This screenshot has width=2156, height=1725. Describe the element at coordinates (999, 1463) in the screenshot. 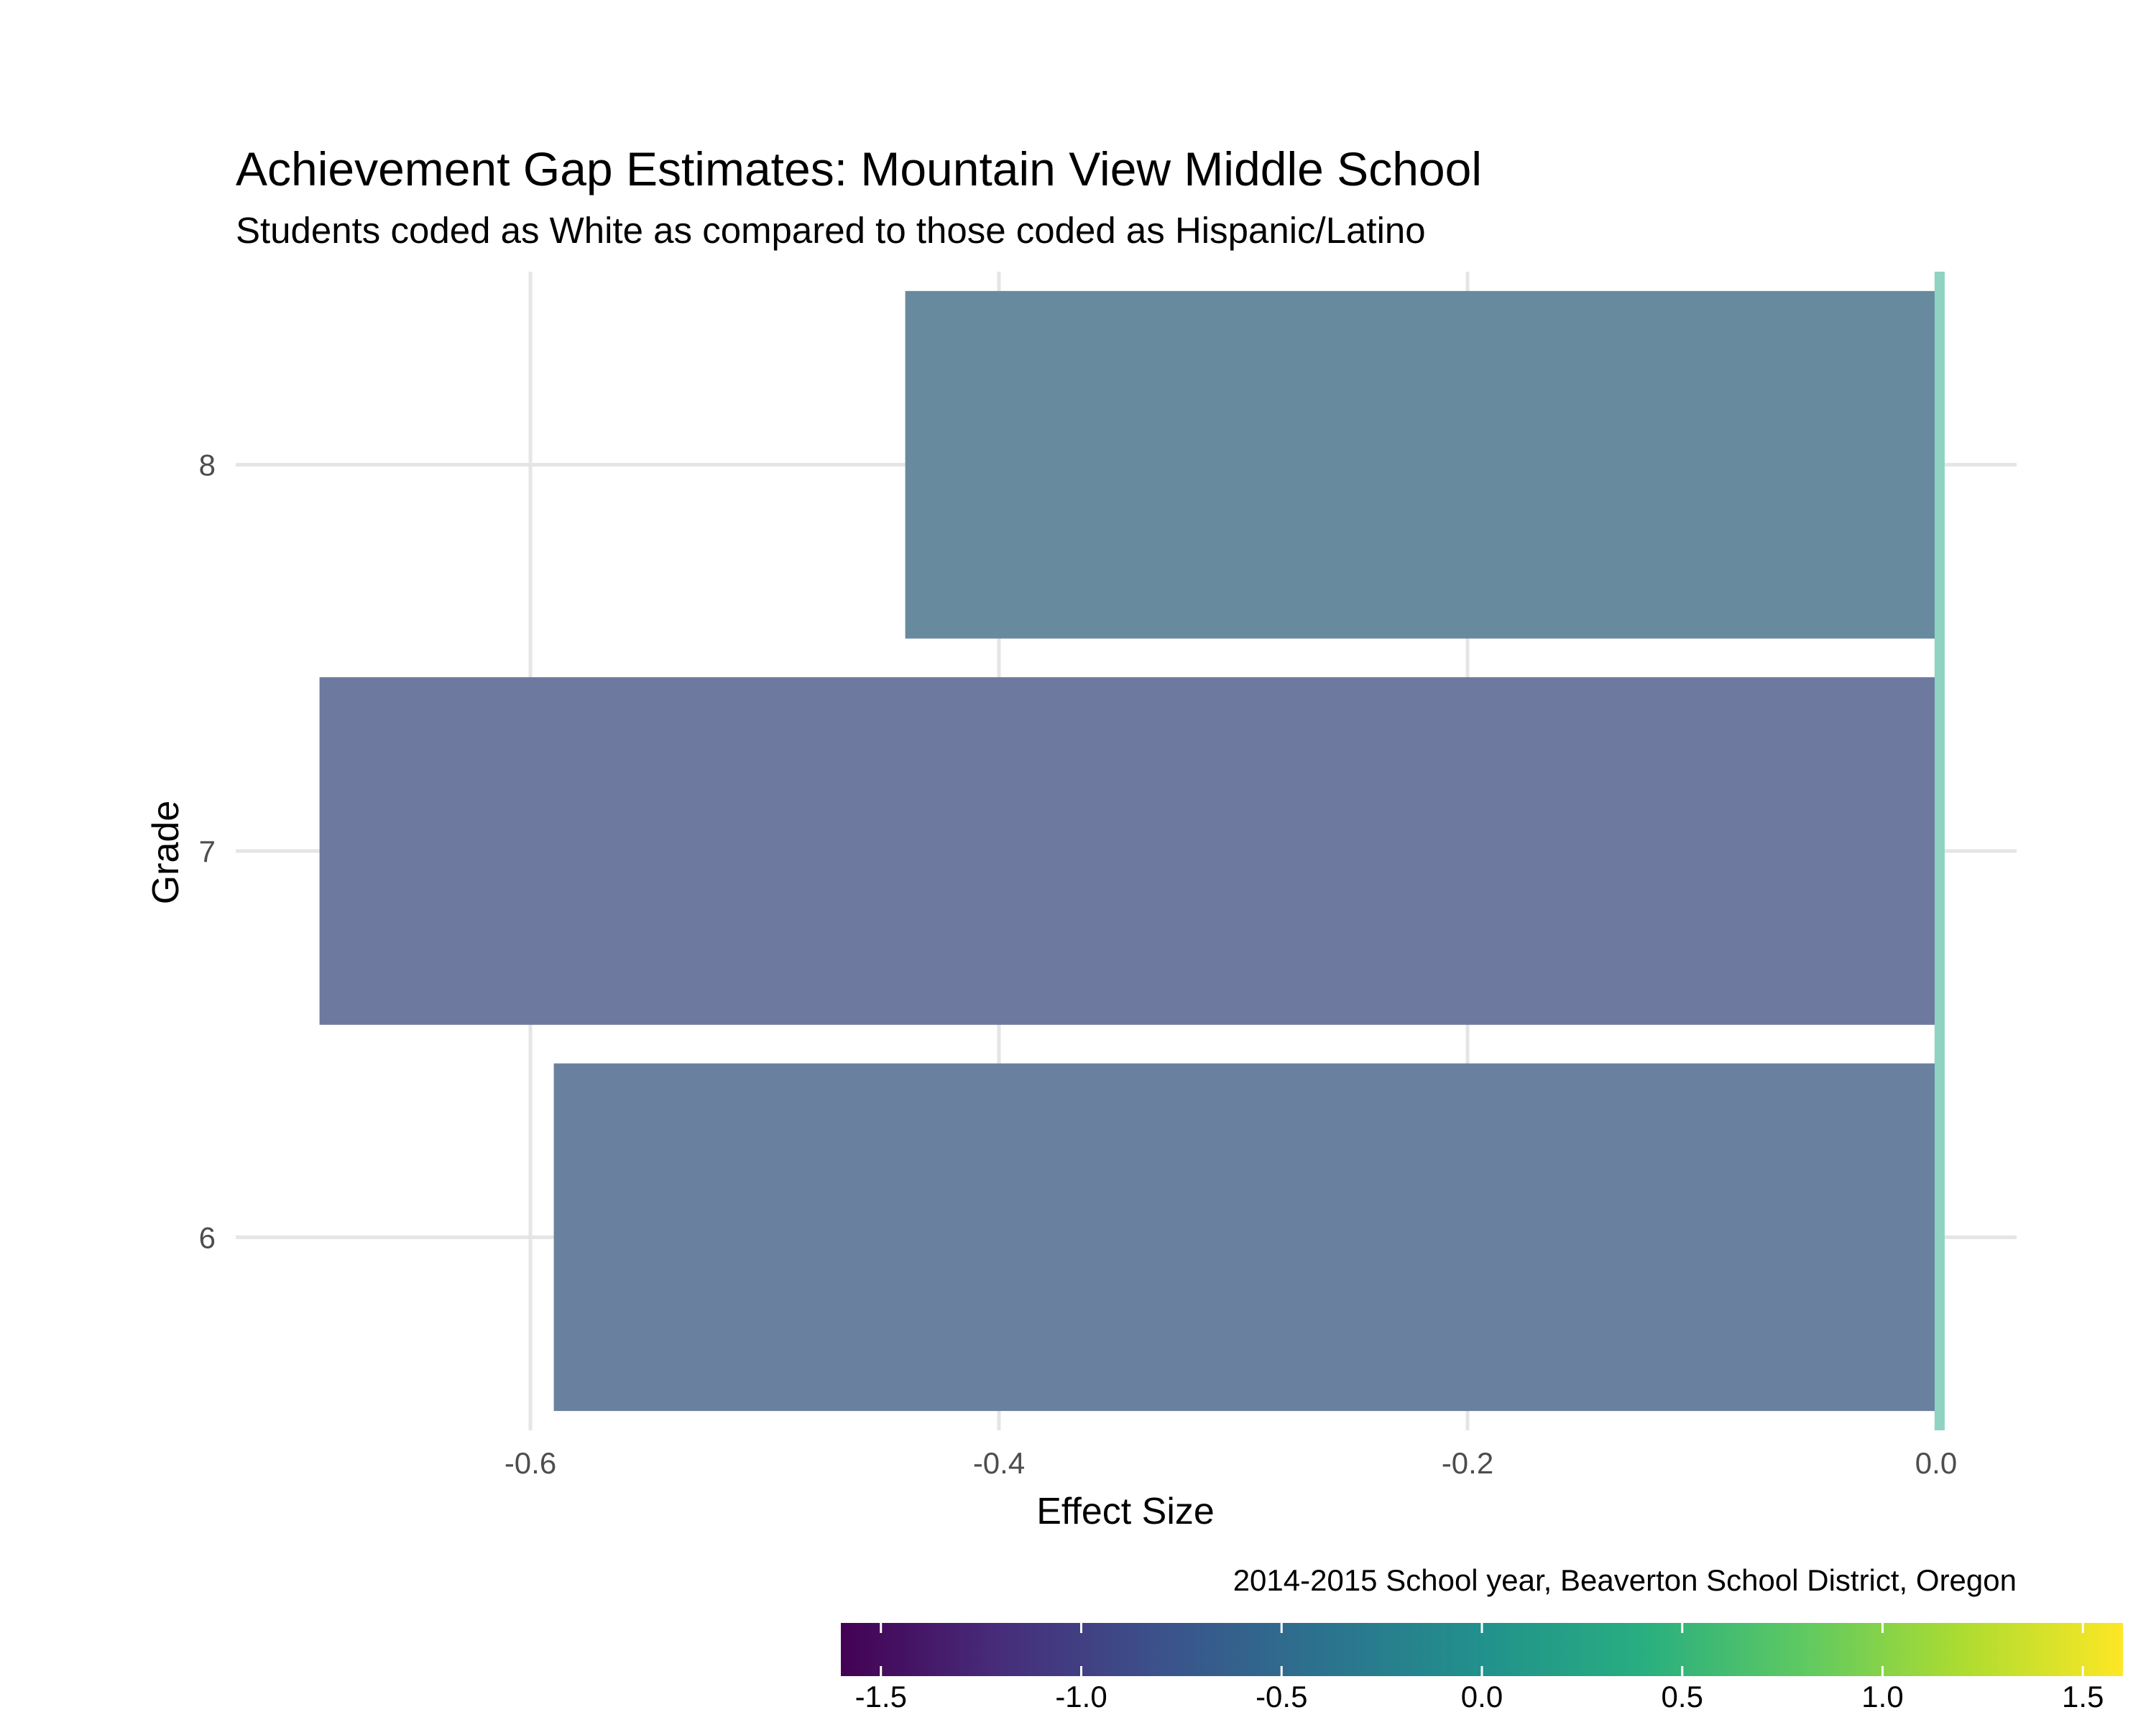

I see `x-tick-label: -0.4` at that location.